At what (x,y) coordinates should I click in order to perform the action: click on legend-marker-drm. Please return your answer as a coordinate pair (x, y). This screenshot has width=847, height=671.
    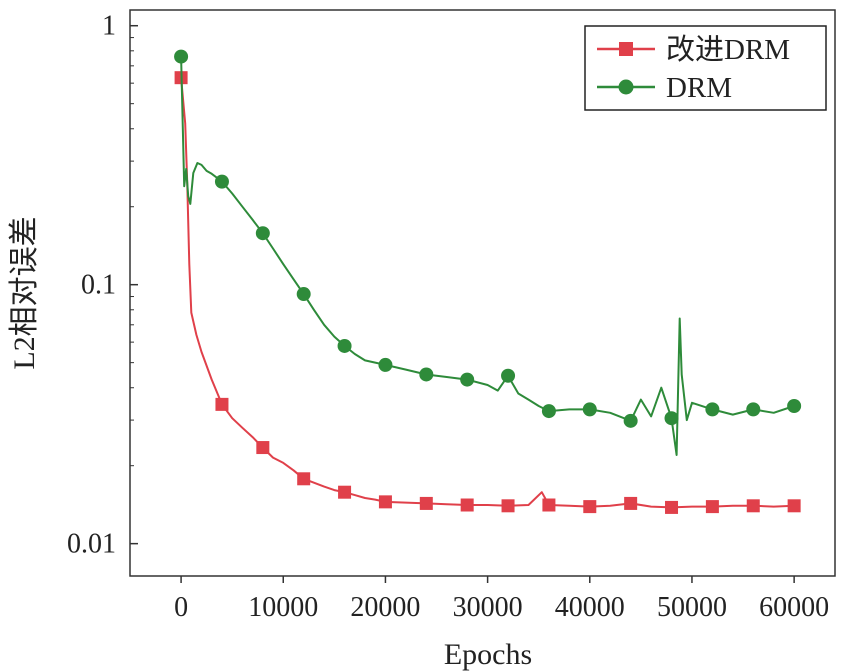
    Looking at the image, I should click on (626, 87).